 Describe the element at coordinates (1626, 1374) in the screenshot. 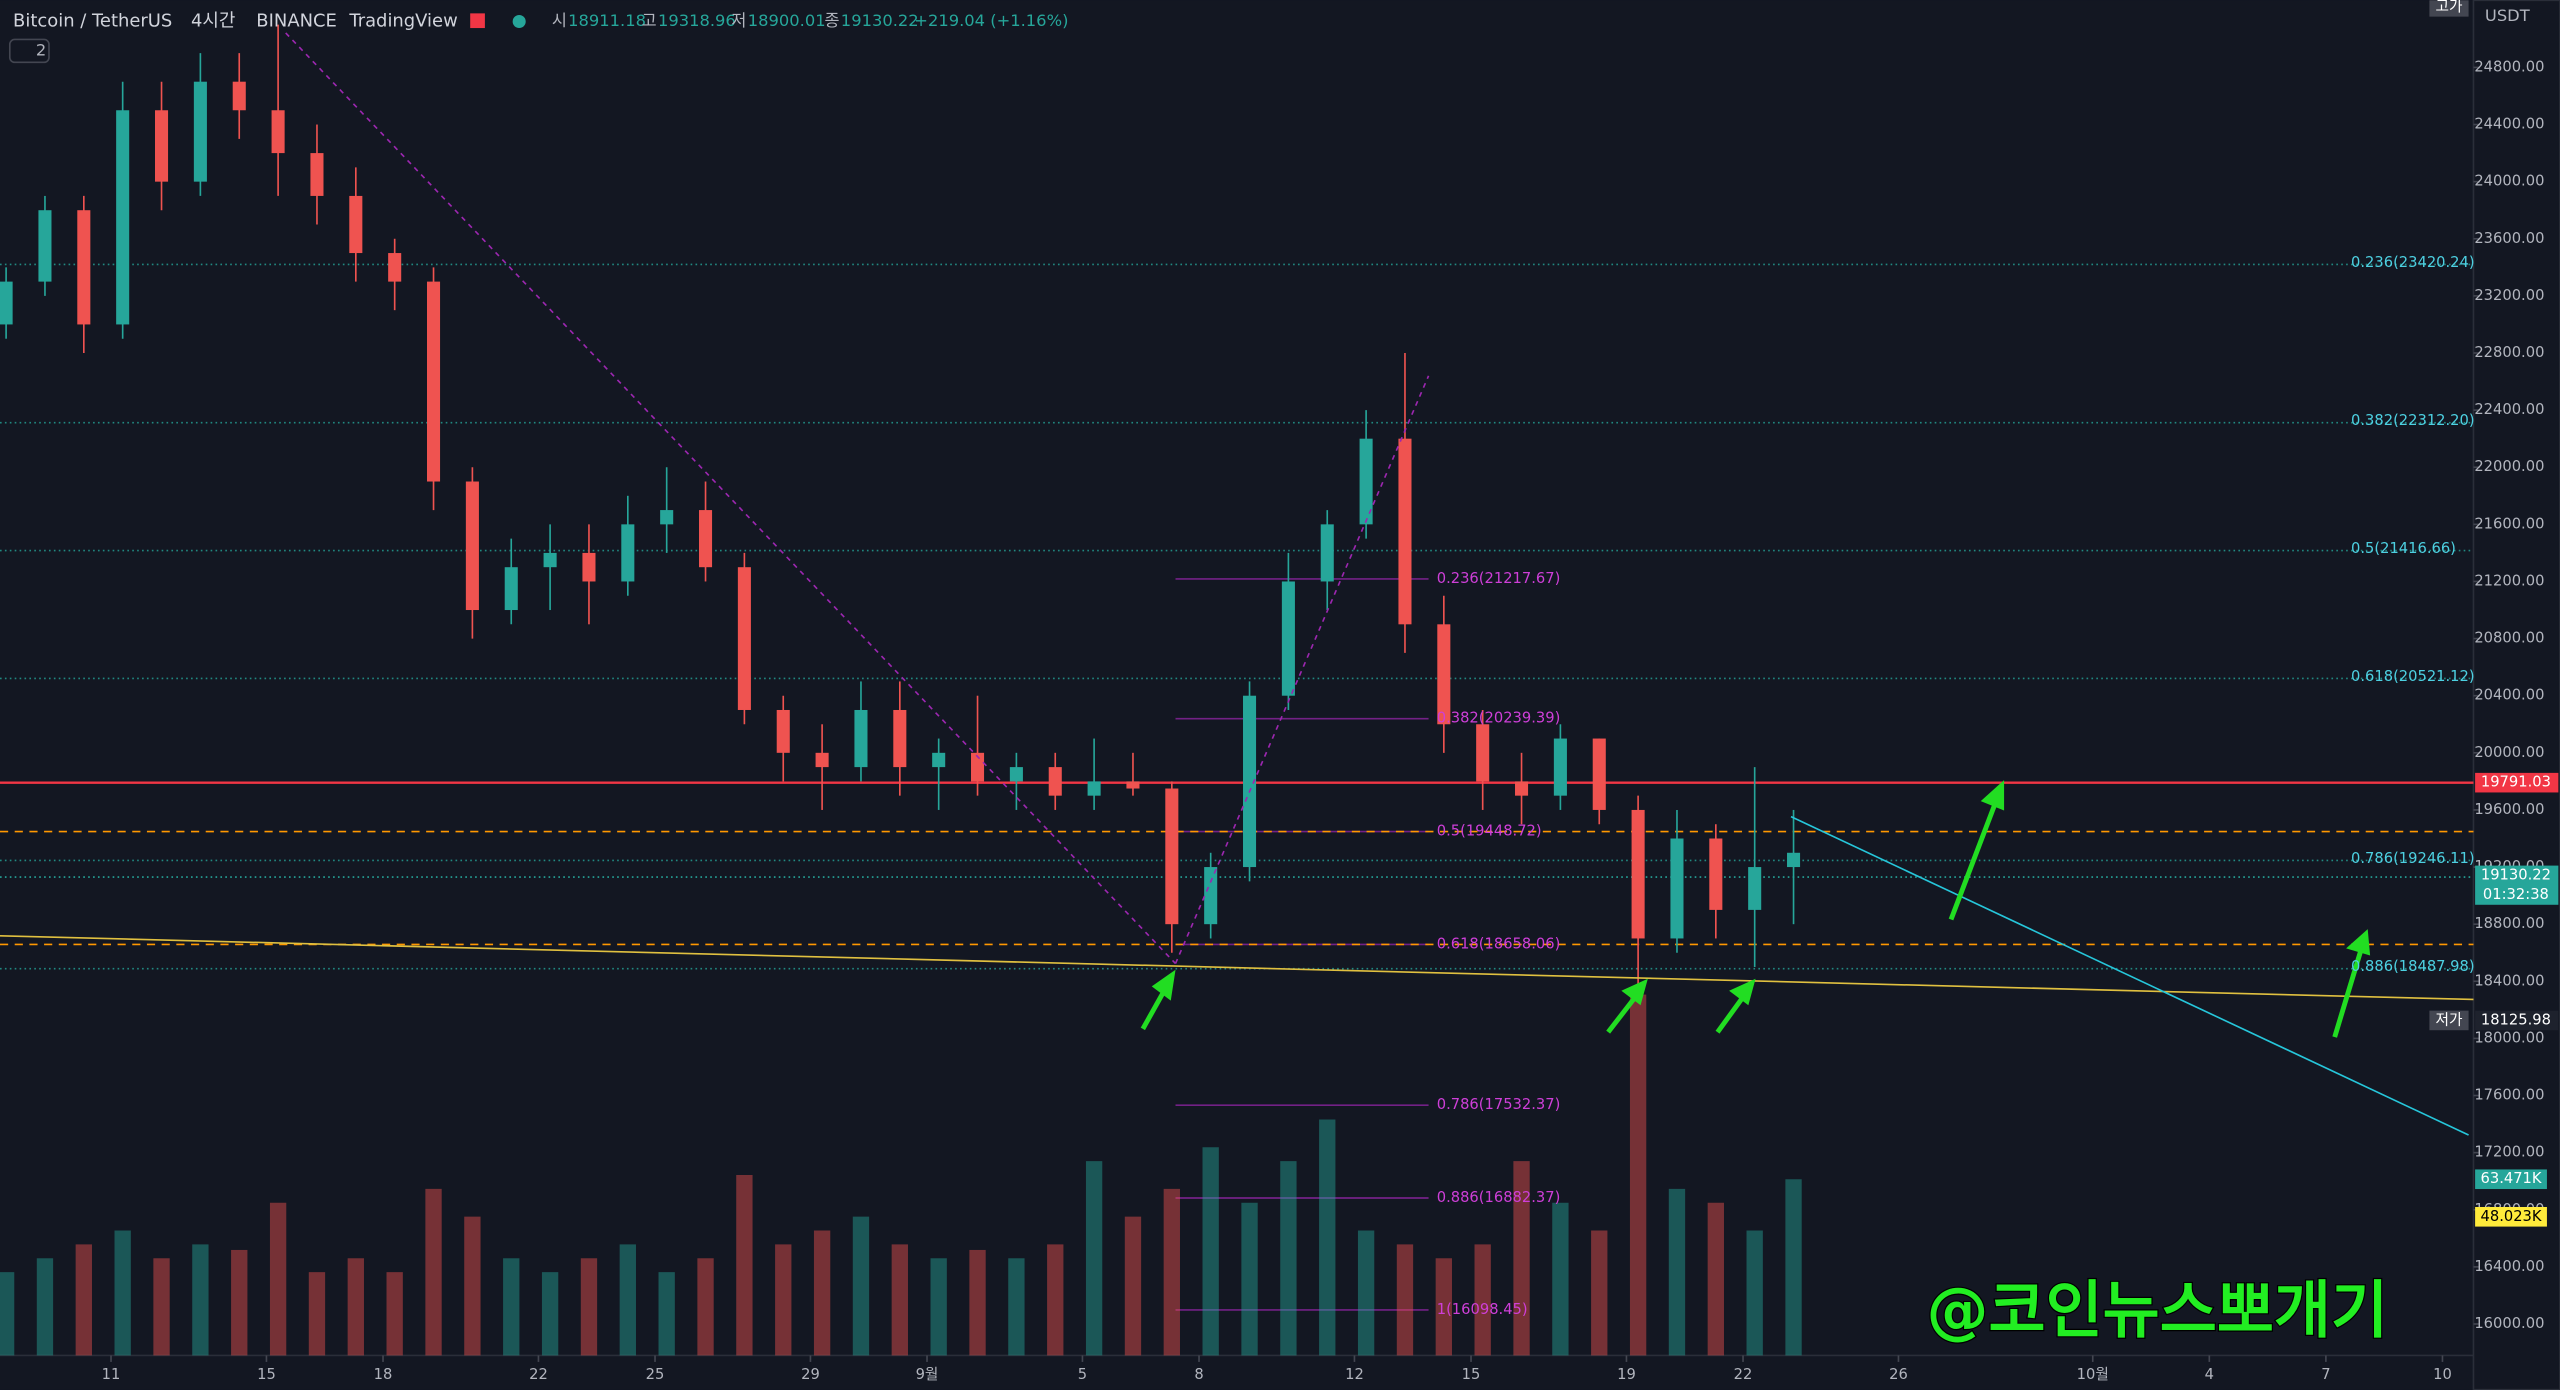

I see `x-tick-label: 19` at that location.